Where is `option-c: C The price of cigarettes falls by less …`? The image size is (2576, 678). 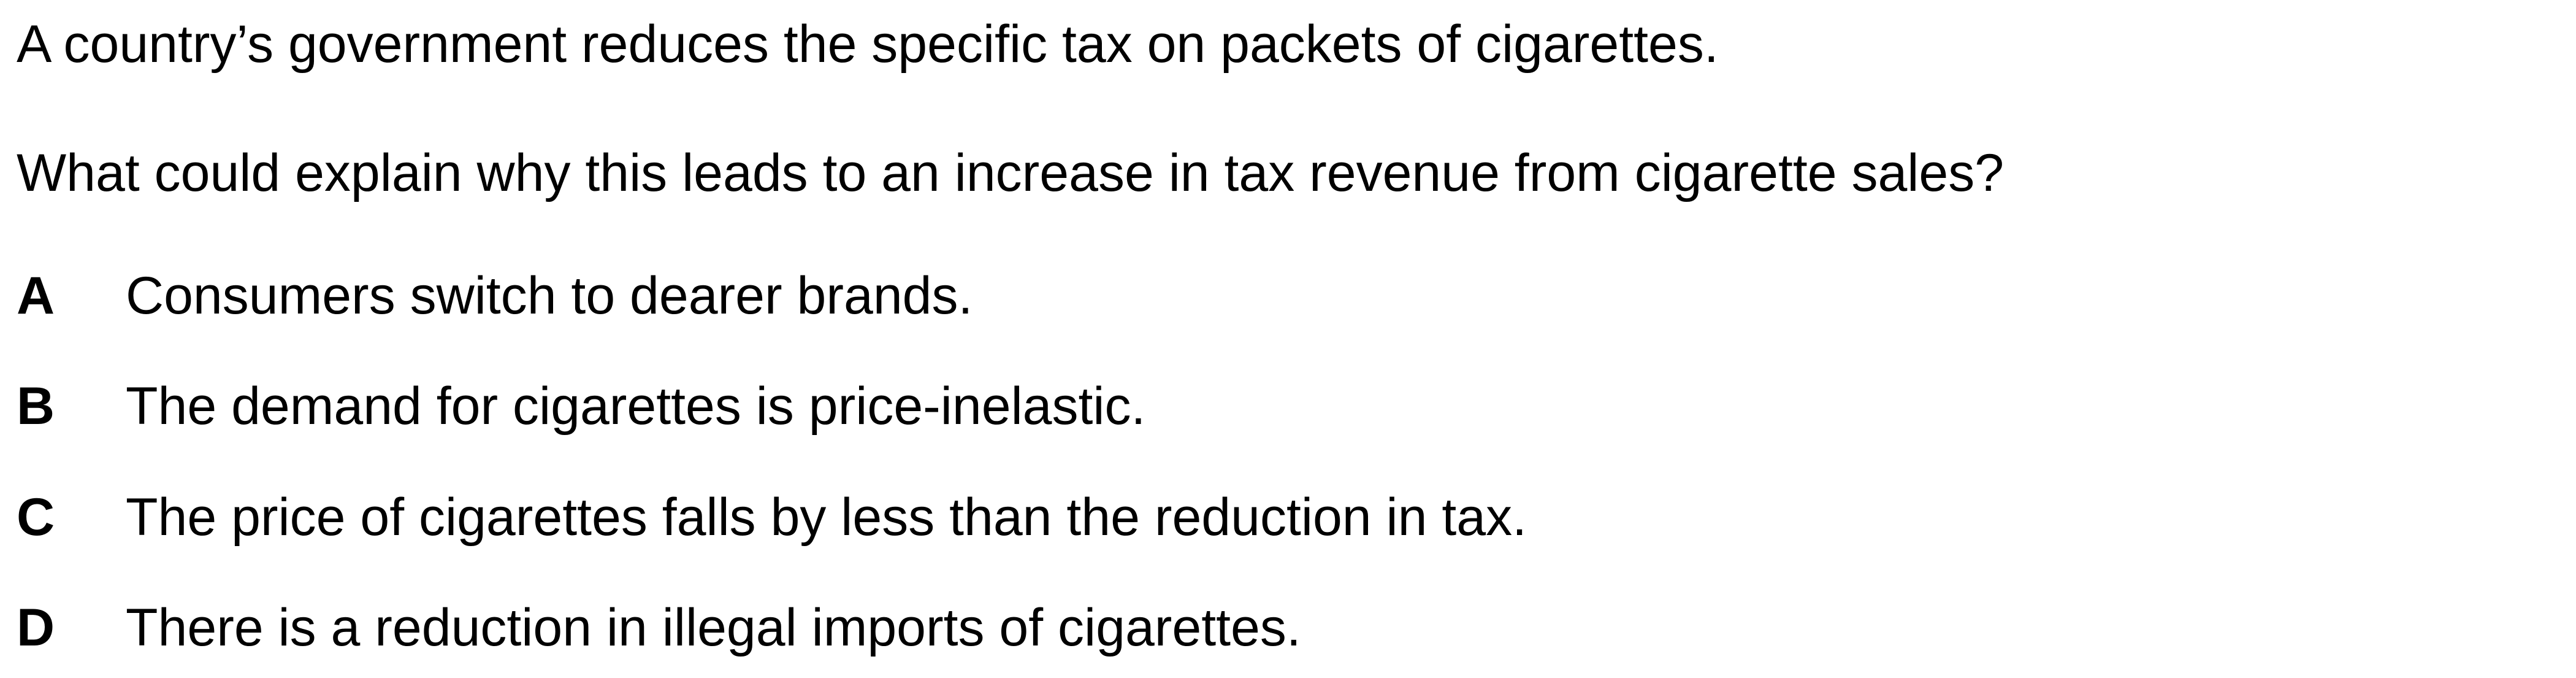
option-c: C The price of cigarettes falls by less … is located at coordinates (772, 518).